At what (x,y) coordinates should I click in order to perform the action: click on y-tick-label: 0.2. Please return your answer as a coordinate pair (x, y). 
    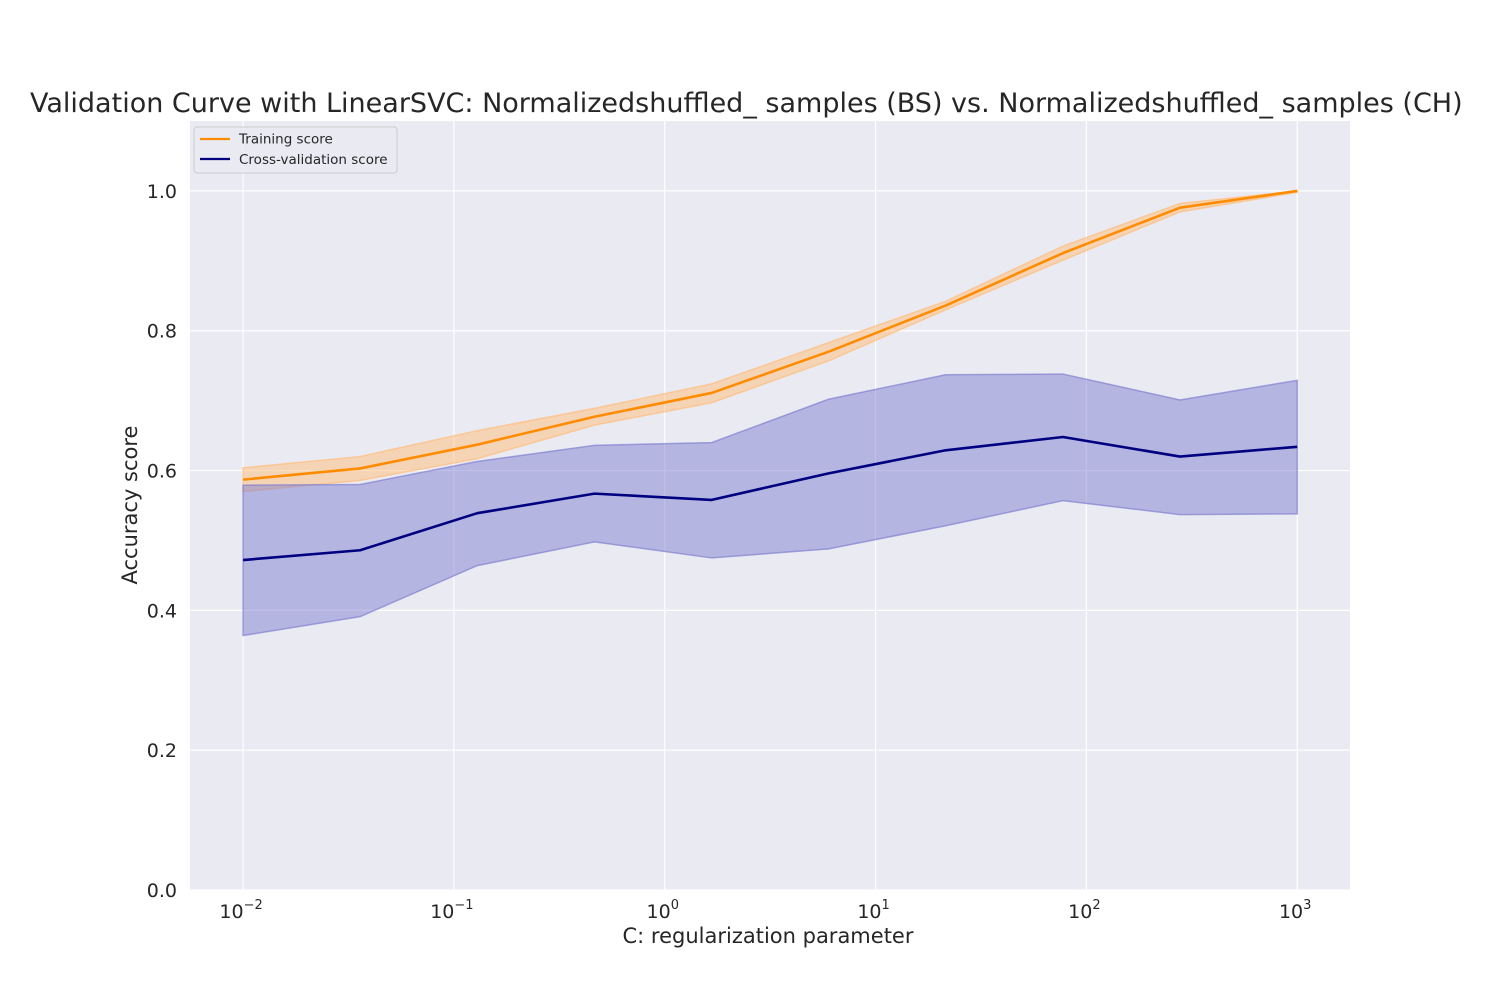
    Looking at the image, I should click on (162, 751).